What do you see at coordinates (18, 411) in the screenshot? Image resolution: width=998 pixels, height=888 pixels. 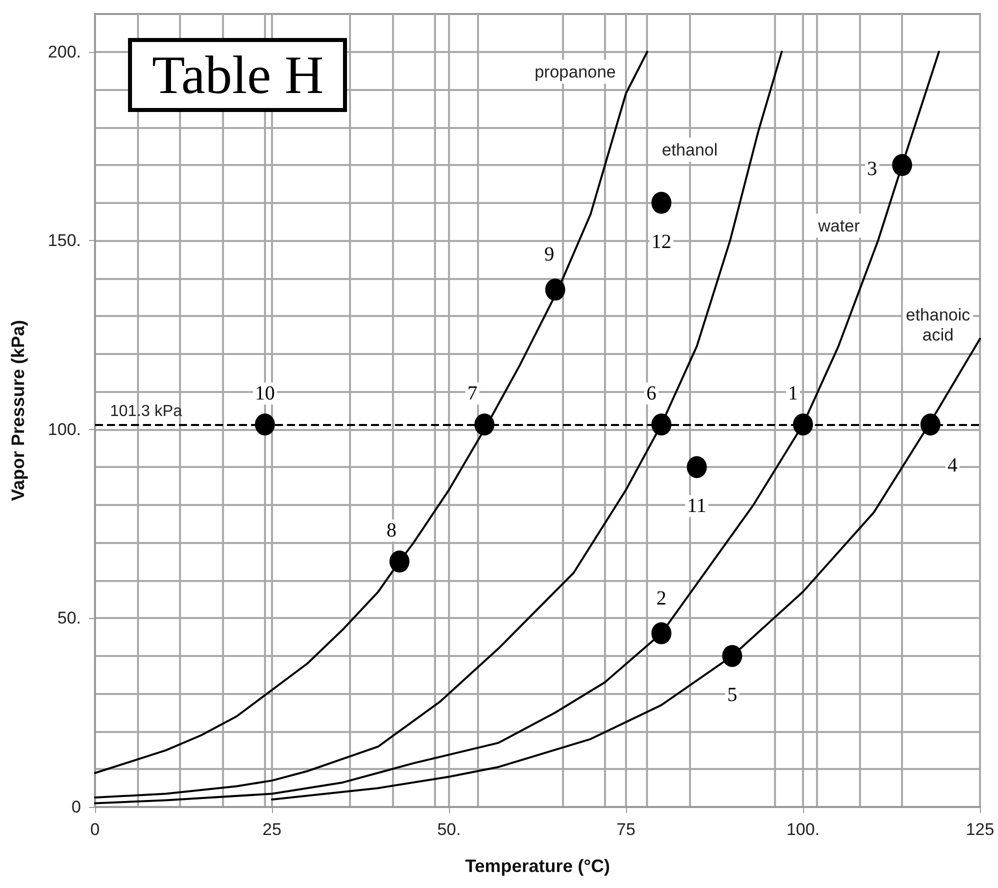 I see `y-axis-title: Vapor Pressure (kPa)` at bounding box center [18, 411].